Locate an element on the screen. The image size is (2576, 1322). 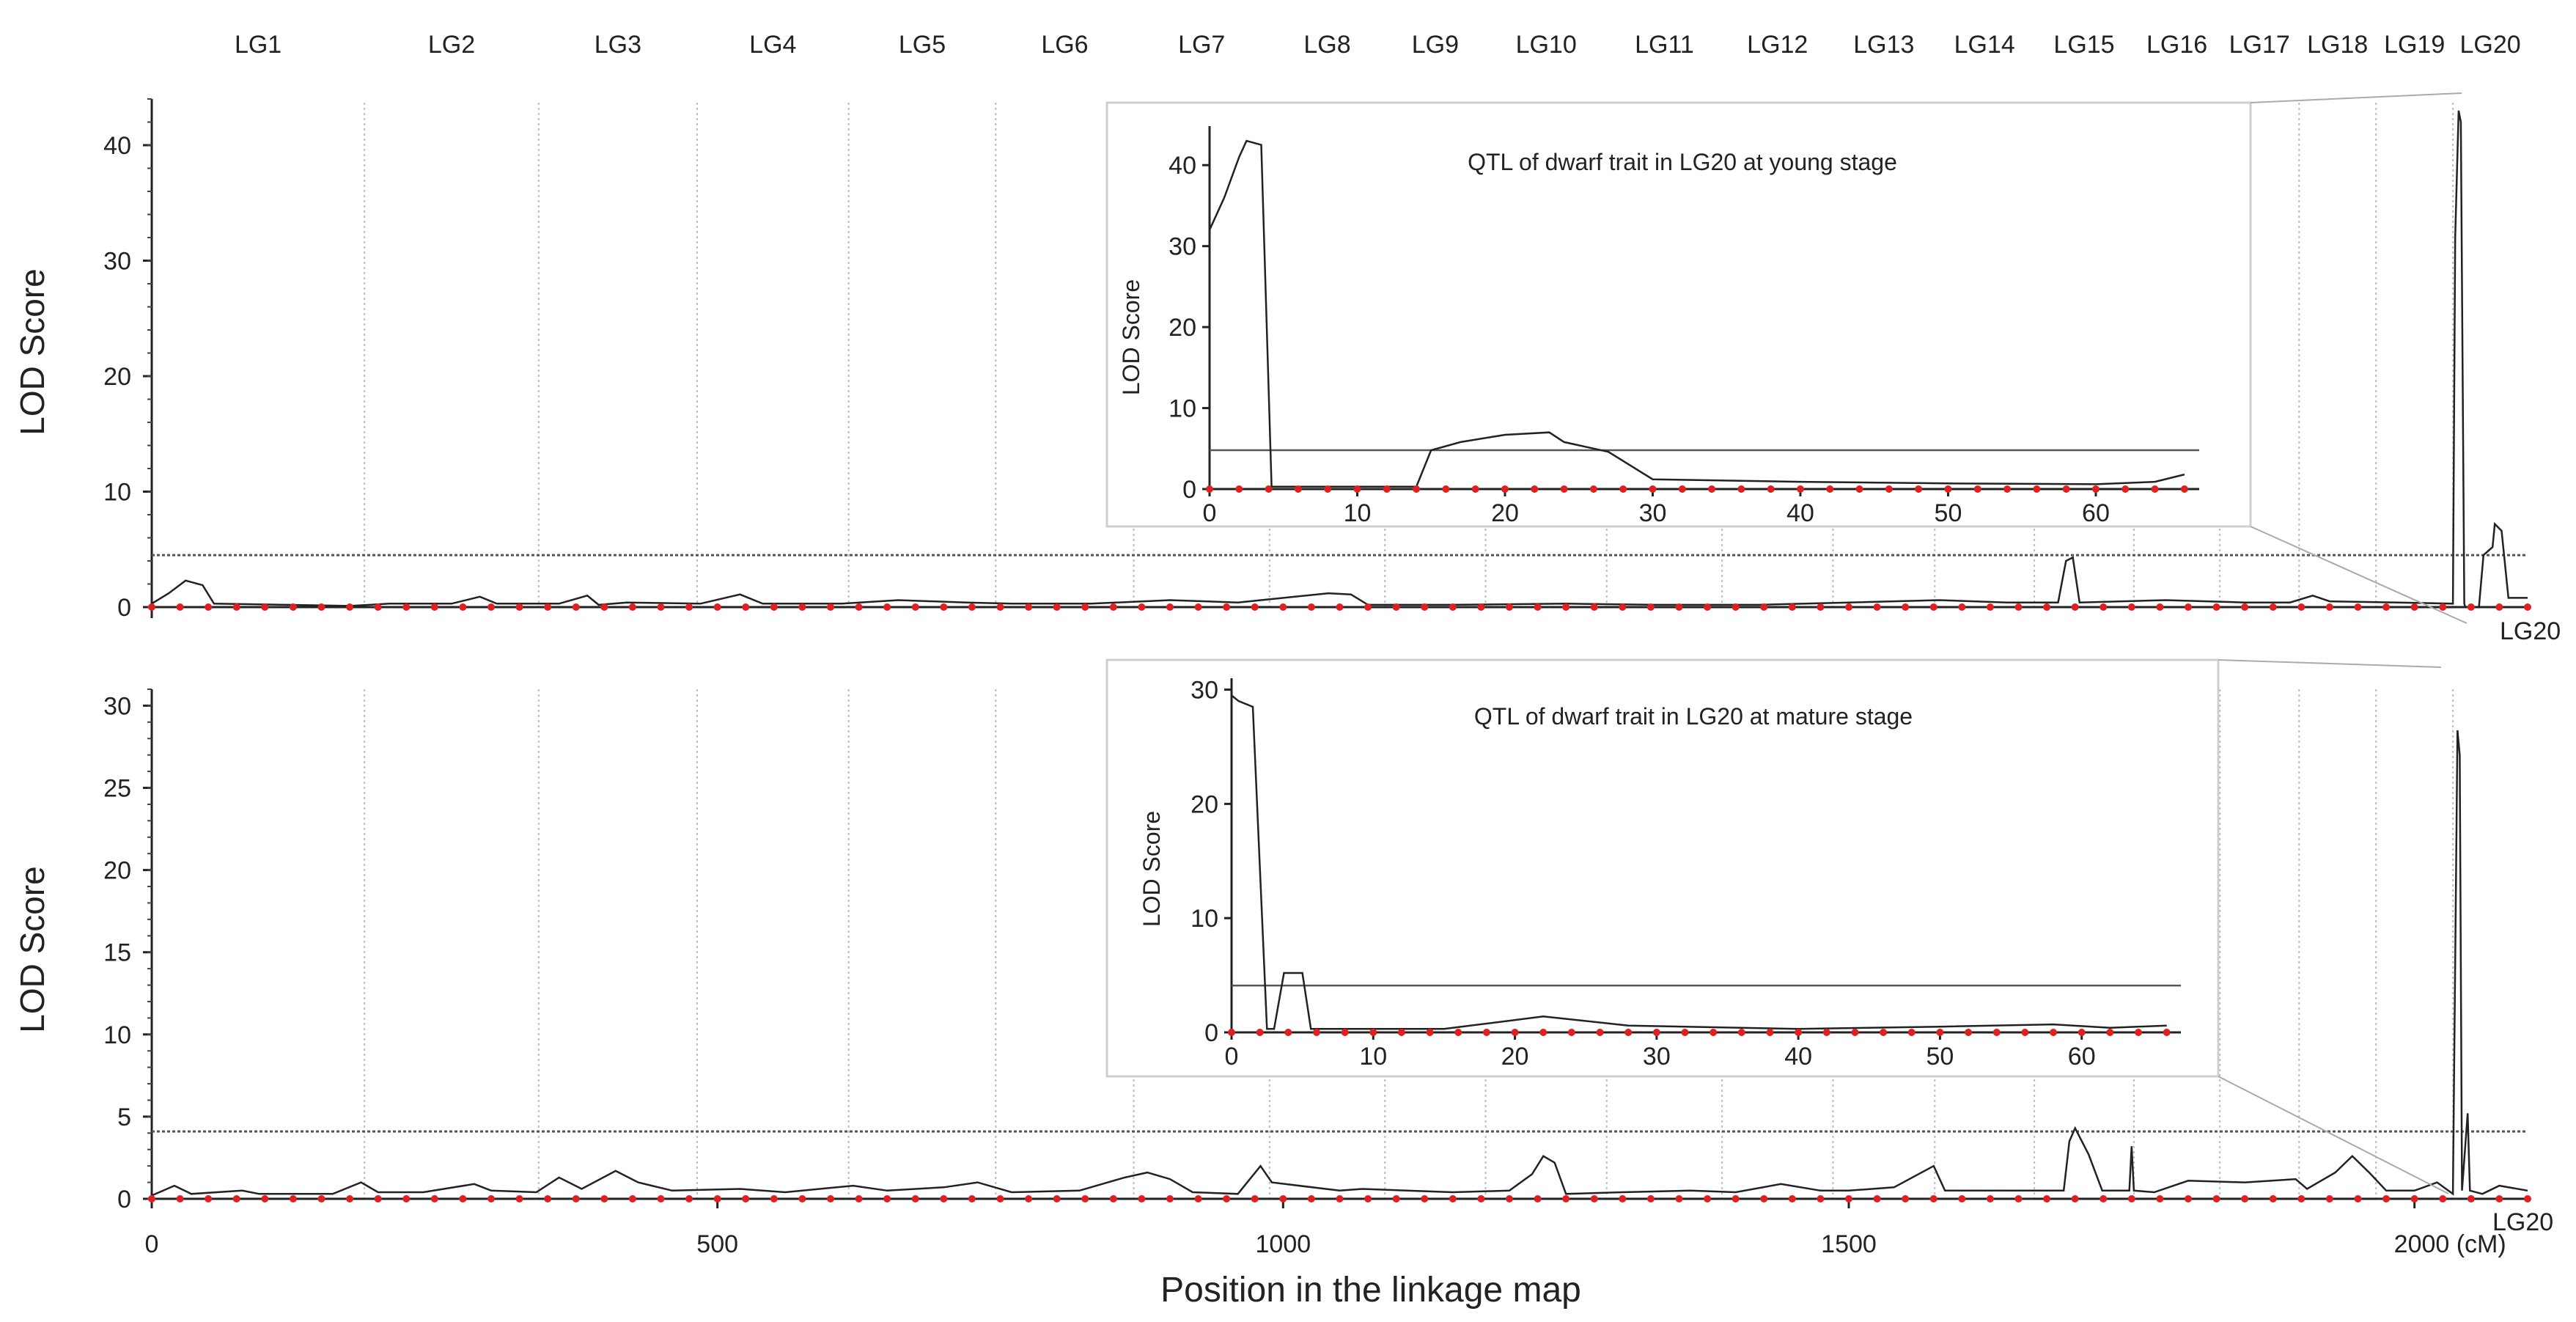
inset-x-tick-label: 60 is located at coordinates (2082, 1057).